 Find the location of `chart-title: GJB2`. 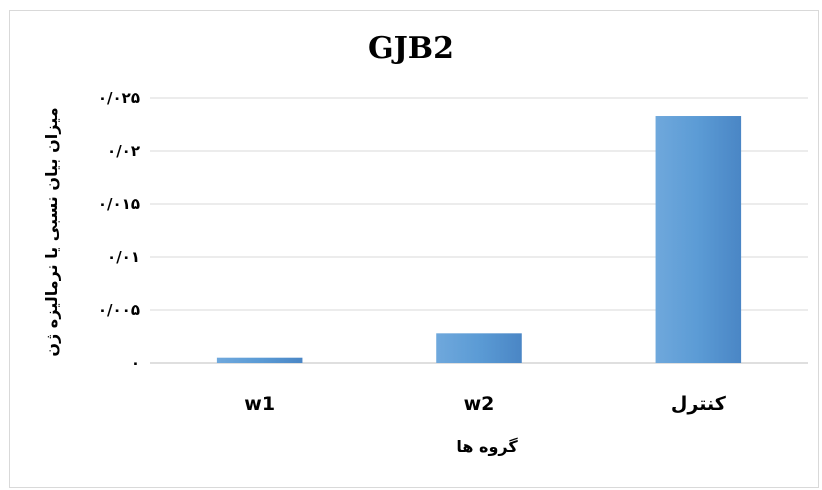

chart-title: GJB2 is located at coordinates (411, 48).